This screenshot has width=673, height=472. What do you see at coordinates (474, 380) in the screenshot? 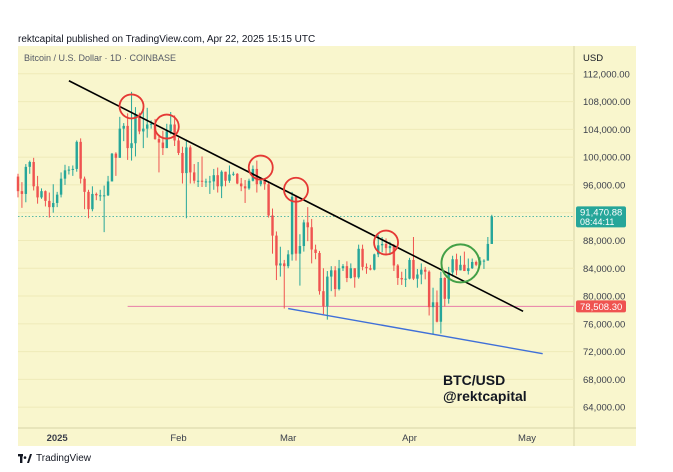
I see `annotation-symbol: BTC/USD` at bounding box center [474, 380].